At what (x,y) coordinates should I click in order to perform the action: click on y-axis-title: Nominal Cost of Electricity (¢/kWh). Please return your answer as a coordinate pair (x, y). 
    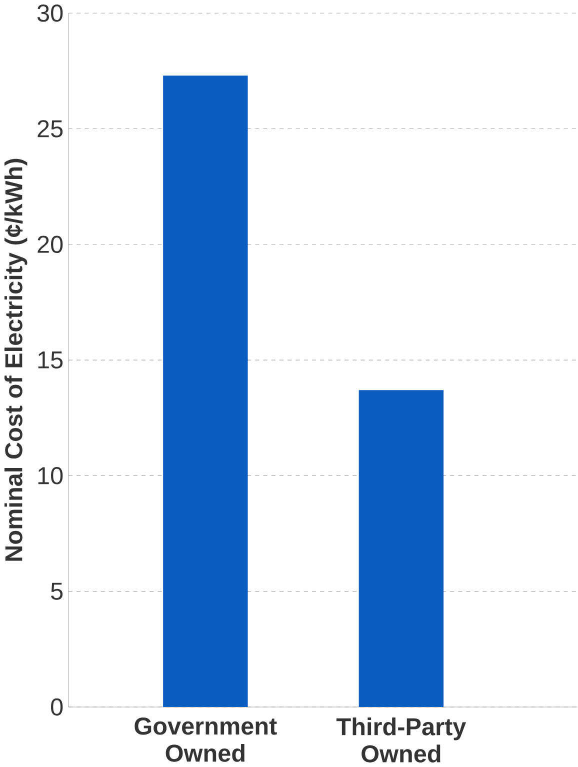
    Looking at the image, I should click on (16, 359).